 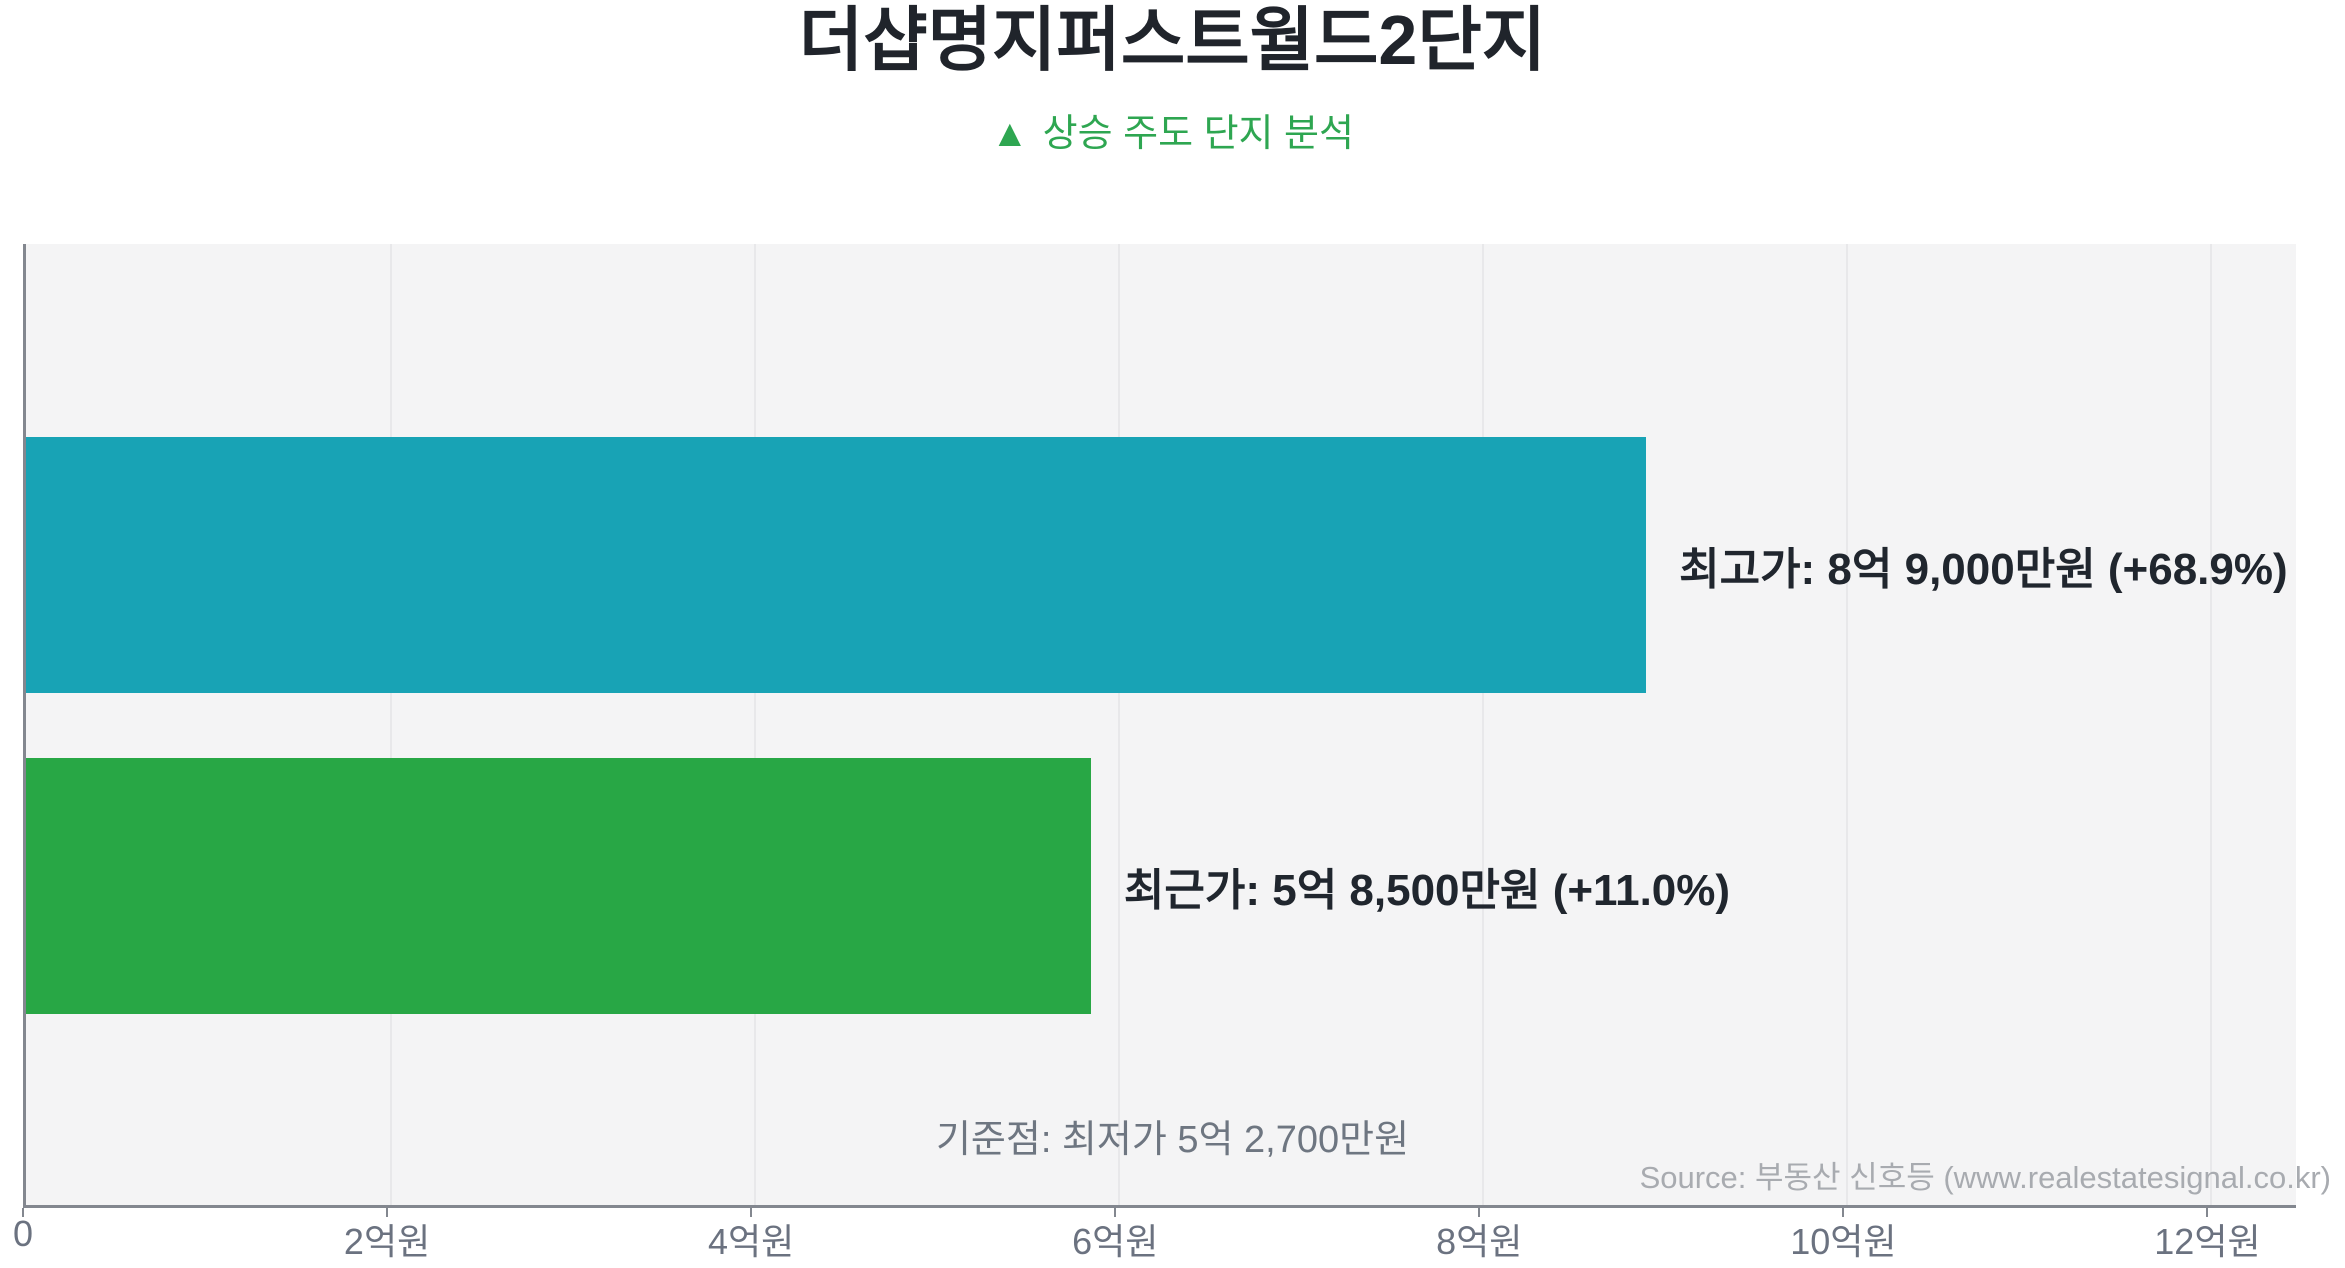 What do you see at coordinates (558, 886) in the screenshot?
I see `bar-recent-price` at bounding box center [558, 886].